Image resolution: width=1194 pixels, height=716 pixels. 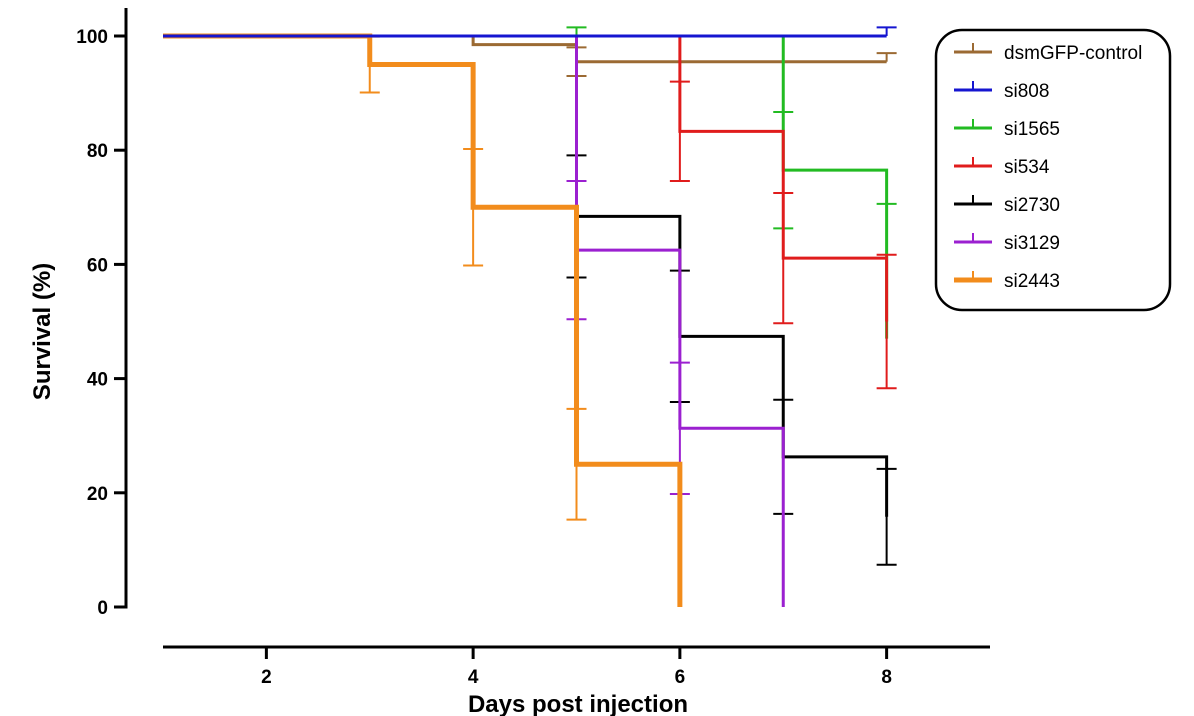 I want to click on legend-box, so click(x=1053, y=170).